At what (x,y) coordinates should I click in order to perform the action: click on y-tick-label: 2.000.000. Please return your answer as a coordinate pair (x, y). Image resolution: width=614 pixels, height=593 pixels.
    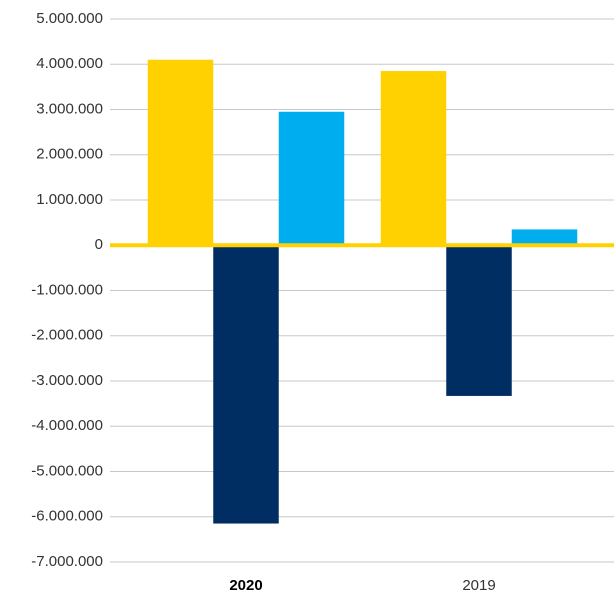
    Looking at the image, I should click on (69, 154).